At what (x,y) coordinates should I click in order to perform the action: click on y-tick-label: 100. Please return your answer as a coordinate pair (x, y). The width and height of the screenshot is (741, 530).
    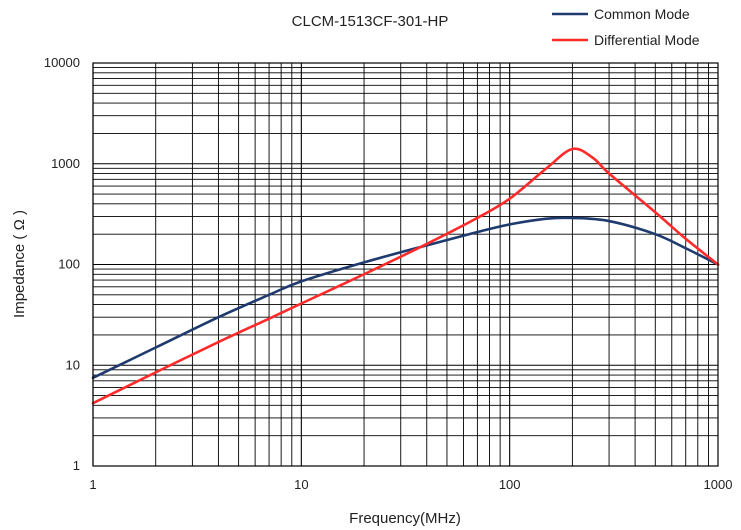
    Looking at the image, I should click on (69, 264).